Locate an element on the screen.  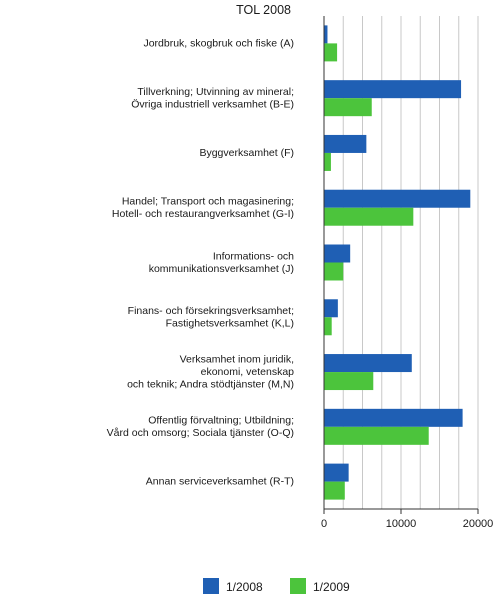
category-label-2: Byggverksamhet (F) is located at coordinates (246, 153).